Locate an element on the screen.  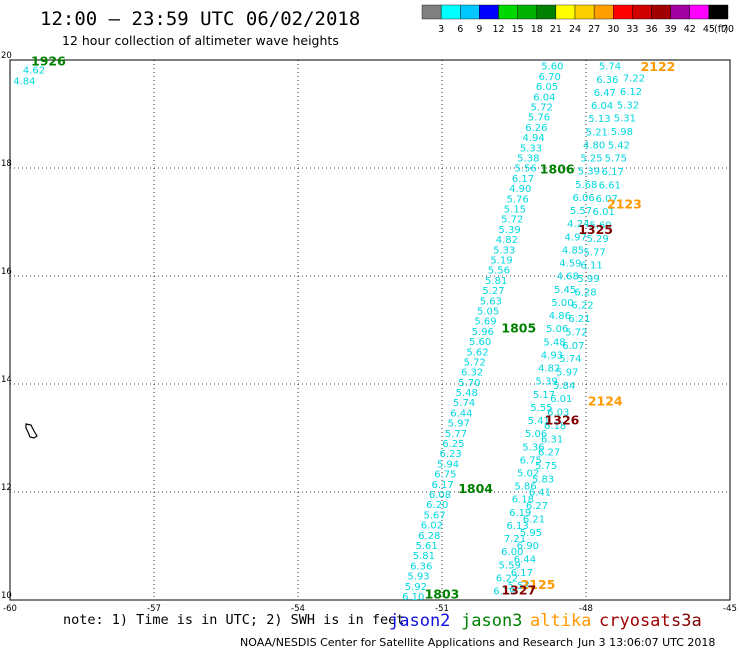
wave-height-value: 6.32 is located at coordinates (472, 373).